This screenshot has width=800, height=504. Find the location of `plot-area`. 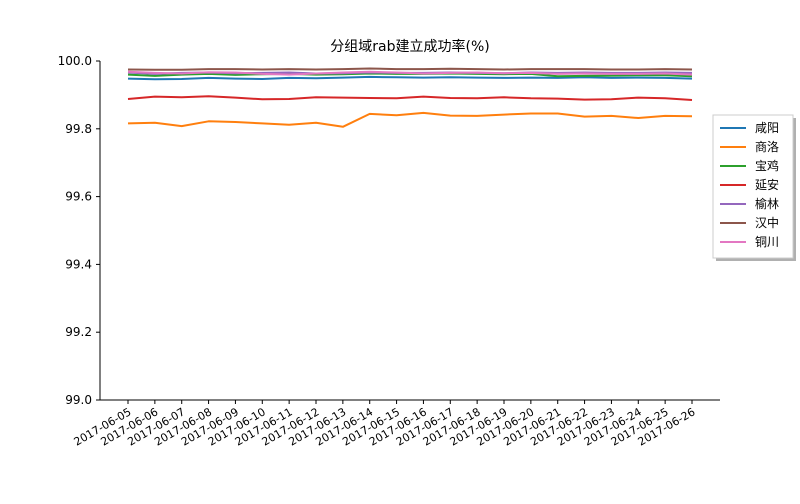

plot-area is located at coordinates (410, 98).